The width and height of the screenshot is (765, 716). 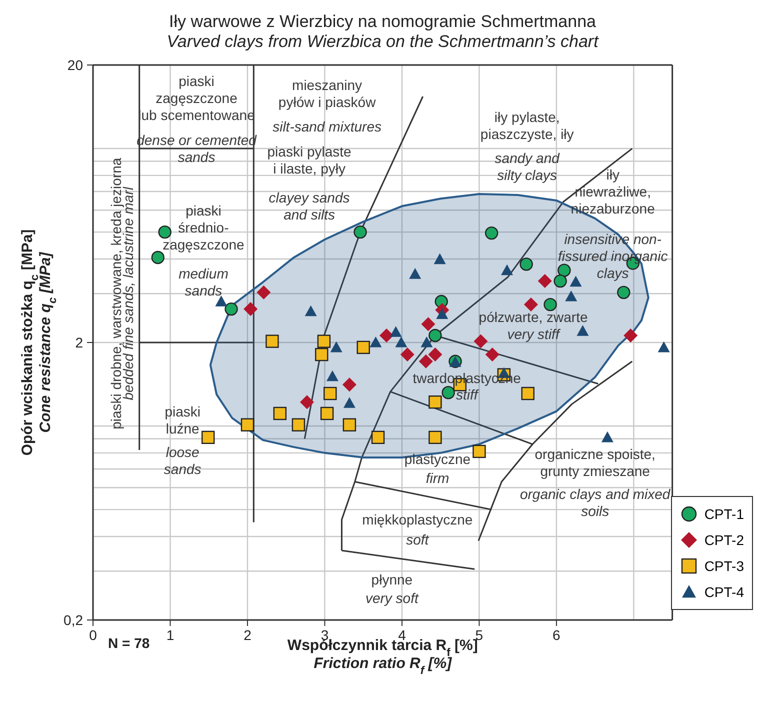 What do you see at coordinates (596, 503) in the screenshot?
I see `annotation: organic clays and mixed soils` at bounding box center [596, 503].